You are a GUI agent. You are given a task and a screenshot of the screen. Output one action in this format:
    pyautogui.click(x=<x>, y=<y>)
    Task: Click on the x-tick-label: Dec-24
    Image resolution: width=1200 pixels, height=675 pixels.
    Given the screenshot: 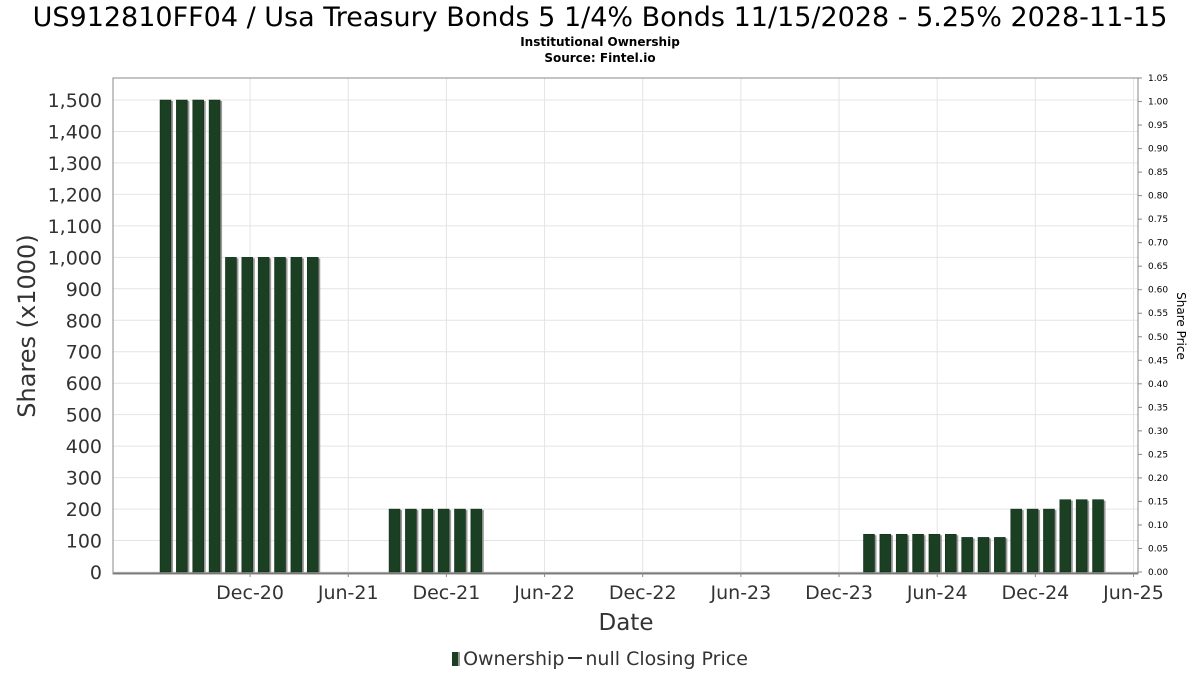 What is the action you would take?
    pyautogui.click(x=1035, y=593)
    